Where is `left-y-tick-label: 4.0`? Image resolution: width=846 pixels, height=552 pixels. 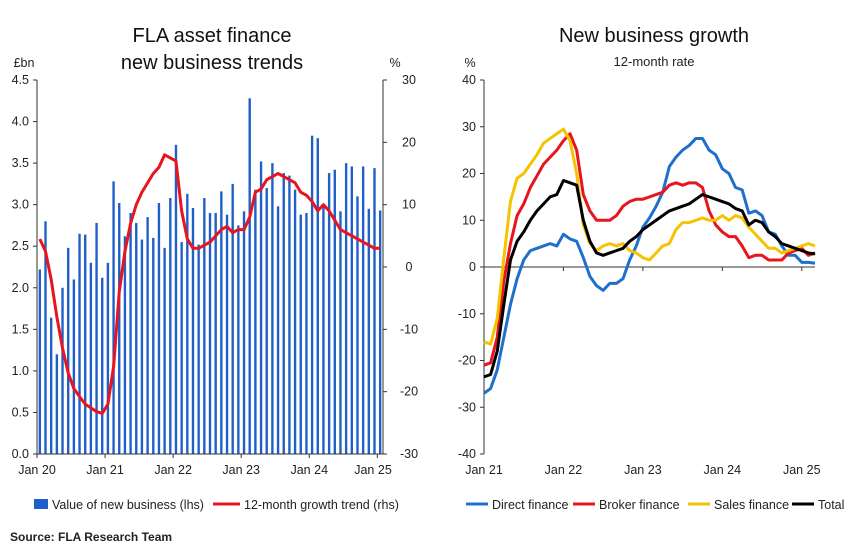
left-y-tick-label: 4.0 is located at coordinates (20, 122).